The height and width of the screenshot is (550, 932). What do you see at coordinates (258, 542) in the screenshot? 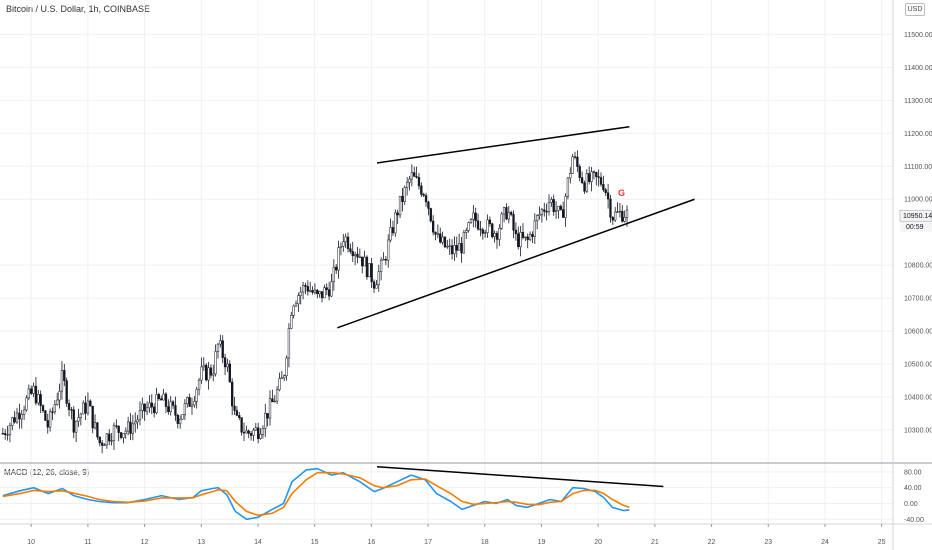
I see `date-tick-label: 14` at bounding box center [258, 542].